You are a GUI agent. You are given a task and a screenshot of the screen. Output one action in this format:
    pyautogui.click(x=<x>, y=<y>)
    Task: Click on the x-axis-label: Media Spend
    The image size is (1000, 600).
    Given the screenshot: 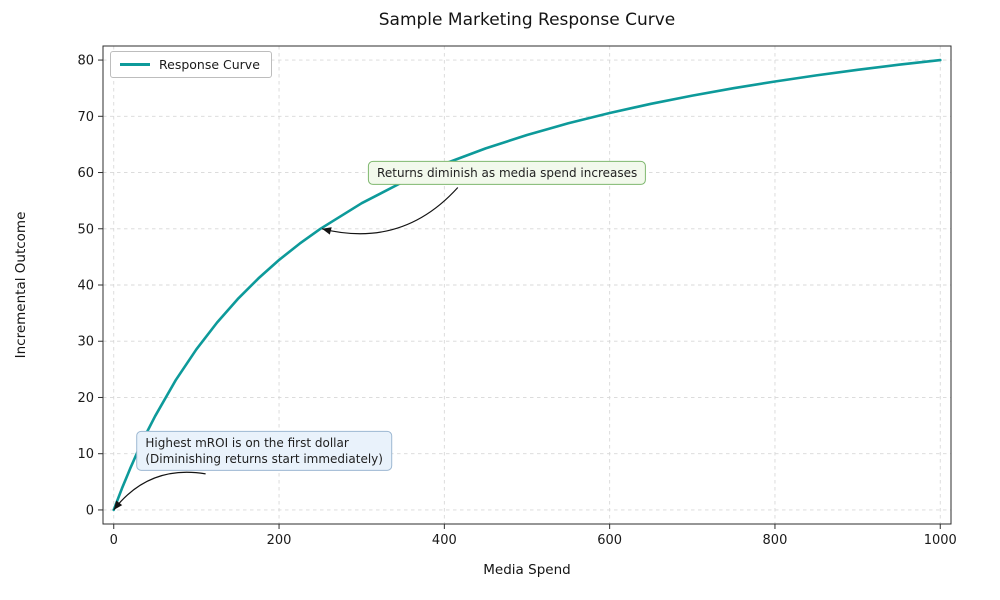 What is the action you would take?
    pyautogui.click(x=527, y=570)
    